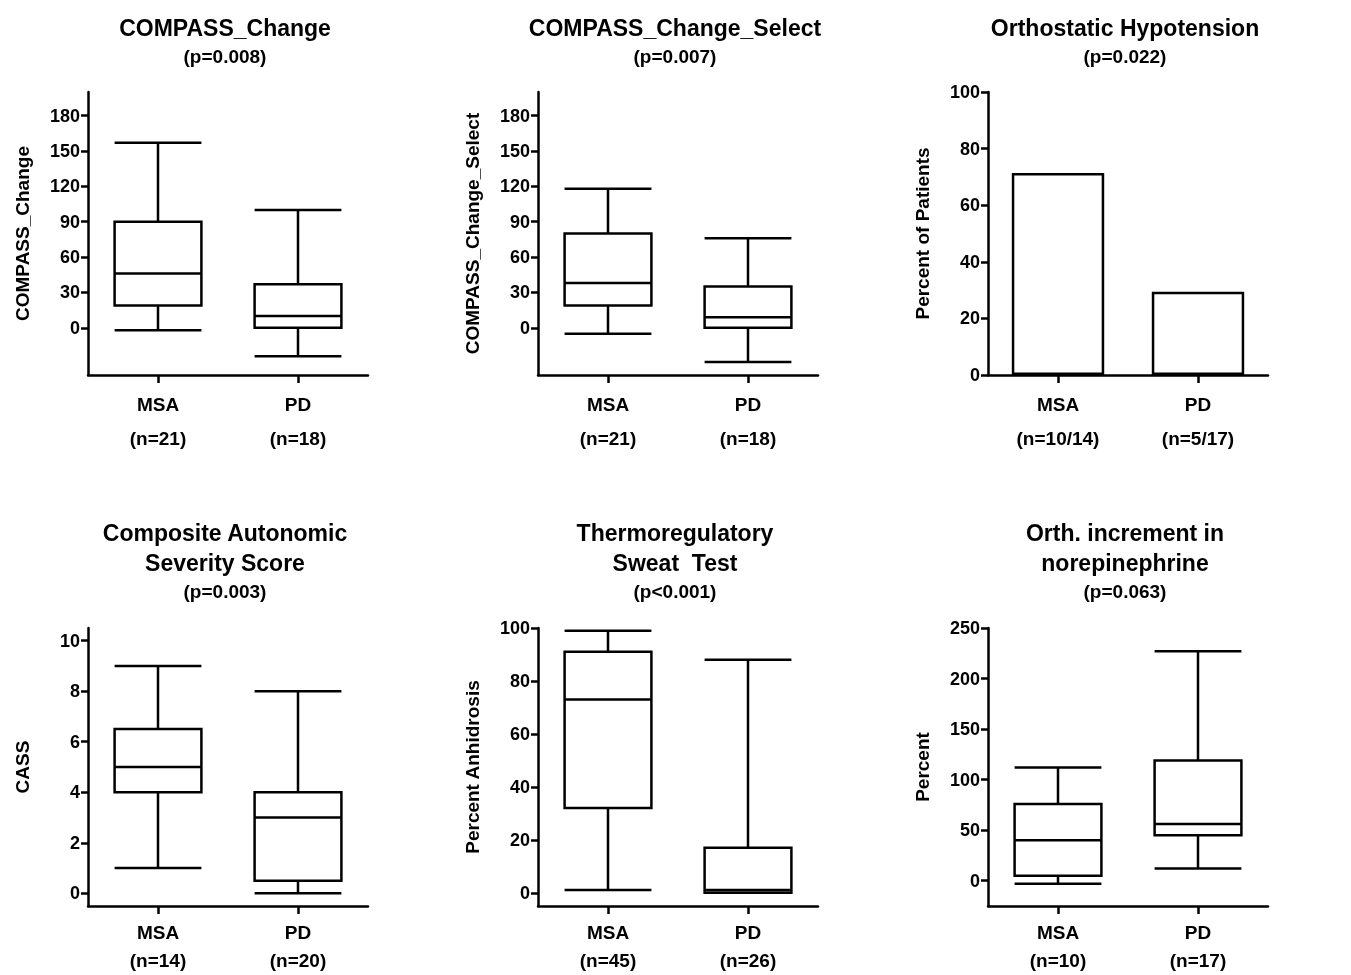  Describe the element at coordinates (225, 591) in the screenshot. I see `chart-subtitle: (p=0.003)` at that location.